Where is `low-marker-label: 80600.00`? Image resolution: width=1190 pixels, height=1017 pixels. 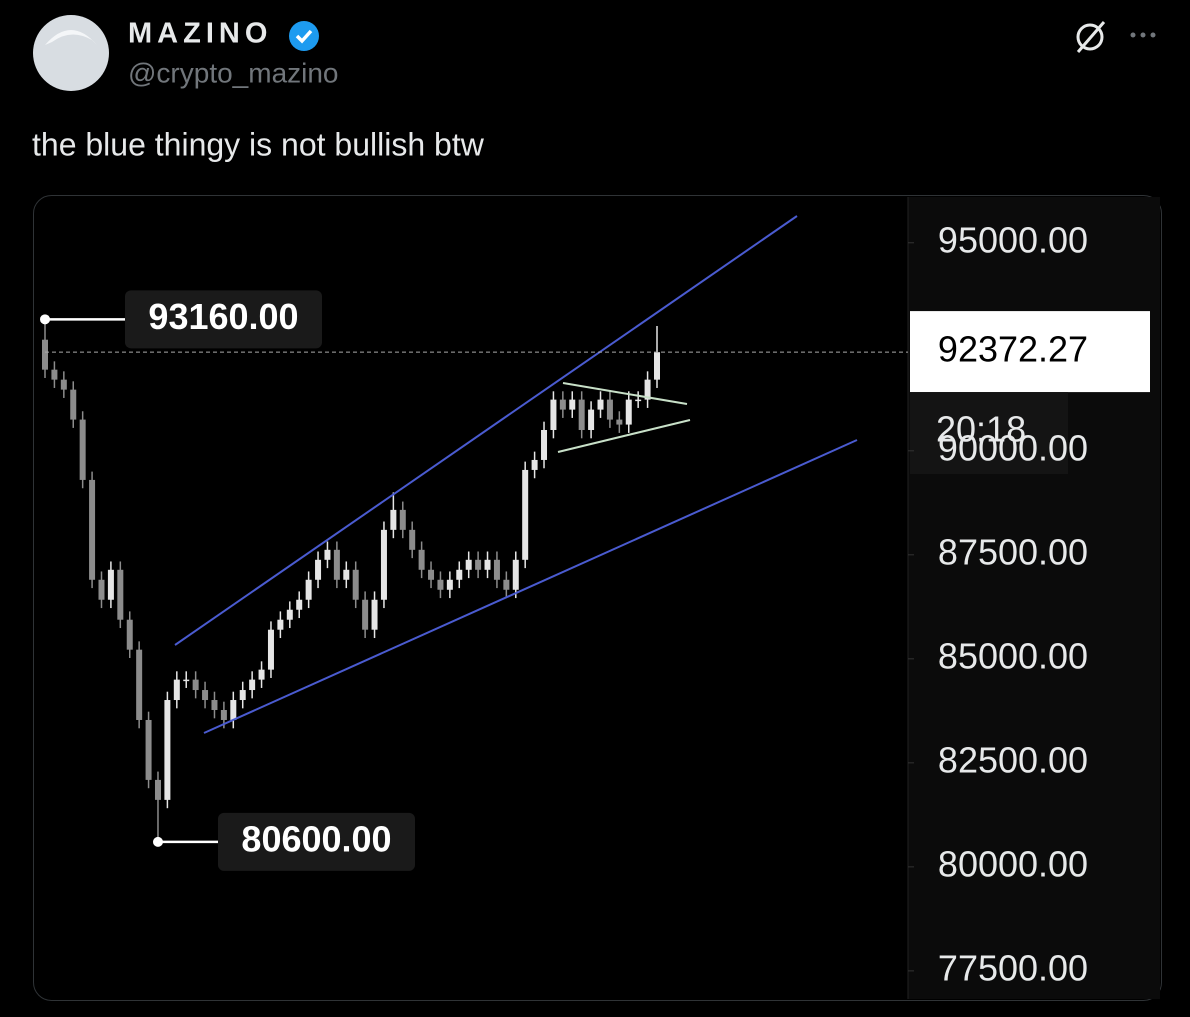
low-marker-label: 80600.00 is located at coordinates (316, 838).